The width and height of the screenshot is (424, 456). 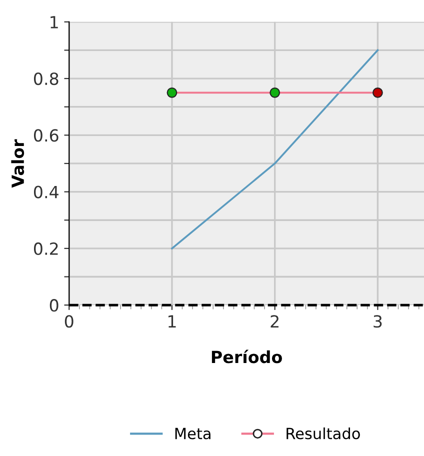 What do you see at coordinates (54, 305) in the screenshot?
I see `y-tick-label: 0` at bounding box center [54, 305].